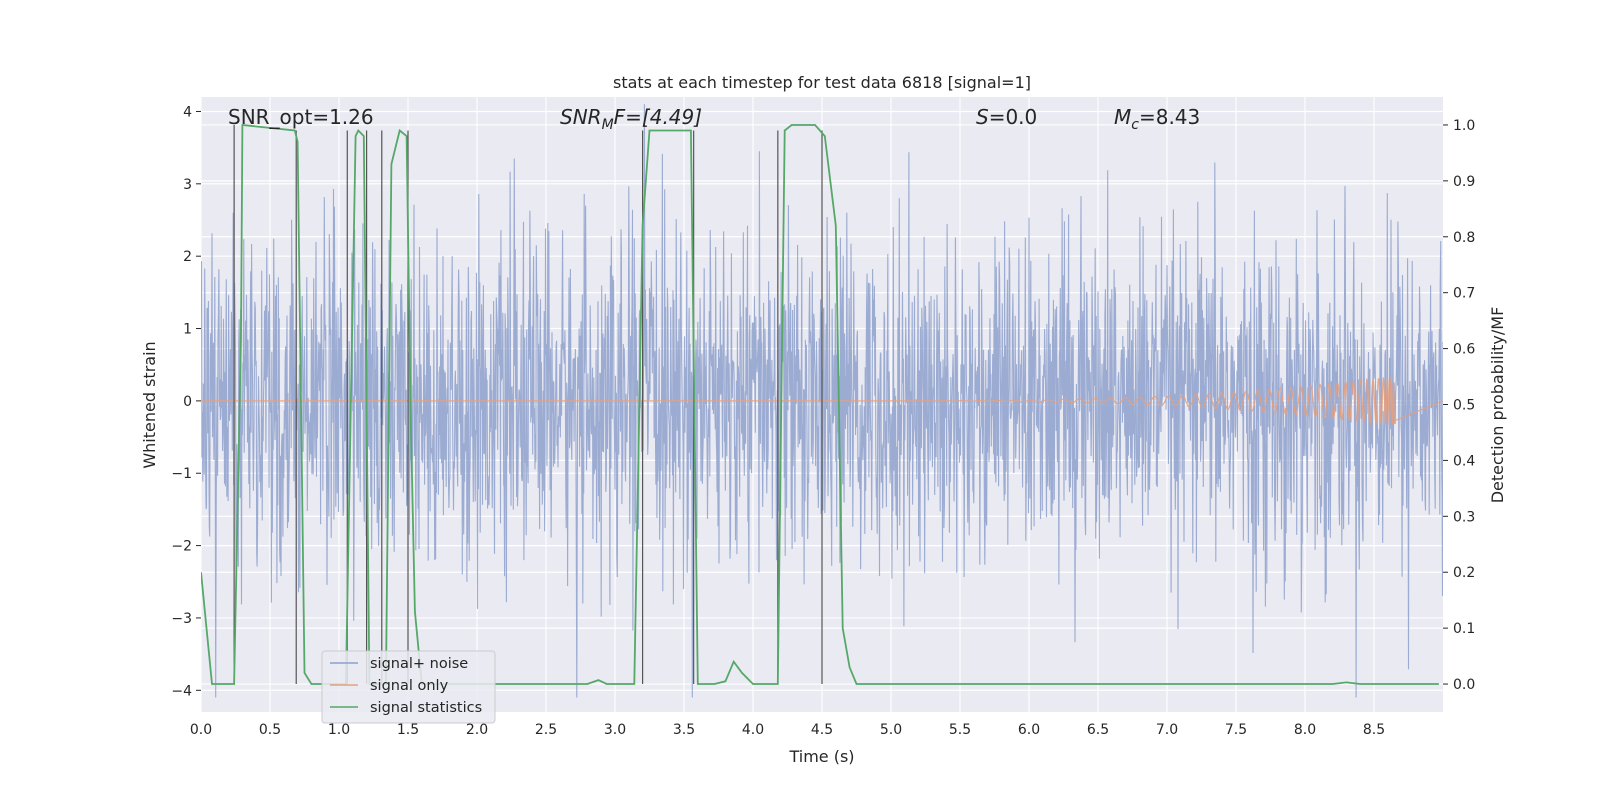  What do you see at coordinates (1305, 730) in the screenshot?
I see `x-tick-label: 8.0` at bounding box center [1305, 730].